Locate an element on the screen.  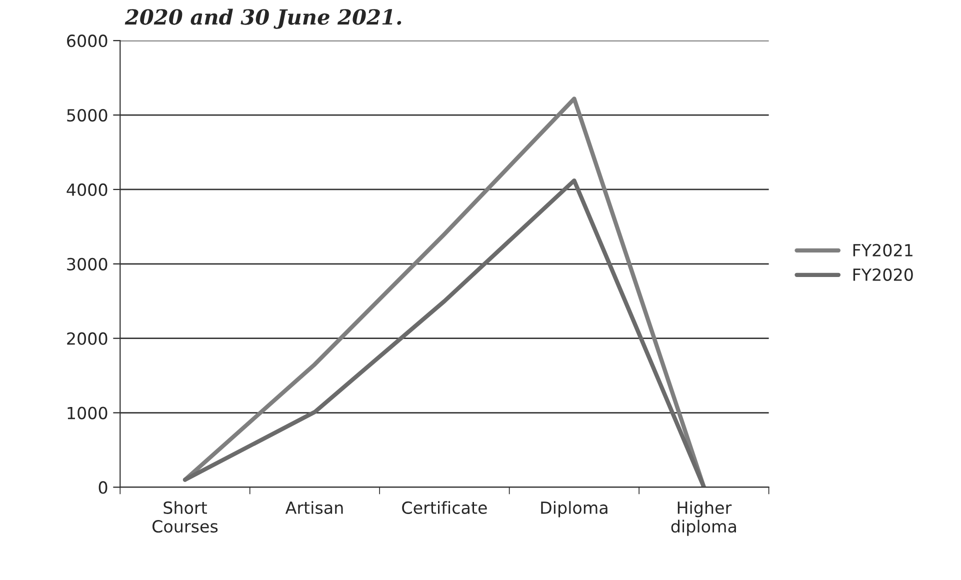
y-tick-label: 1000 is located at coordinates (88, 413).